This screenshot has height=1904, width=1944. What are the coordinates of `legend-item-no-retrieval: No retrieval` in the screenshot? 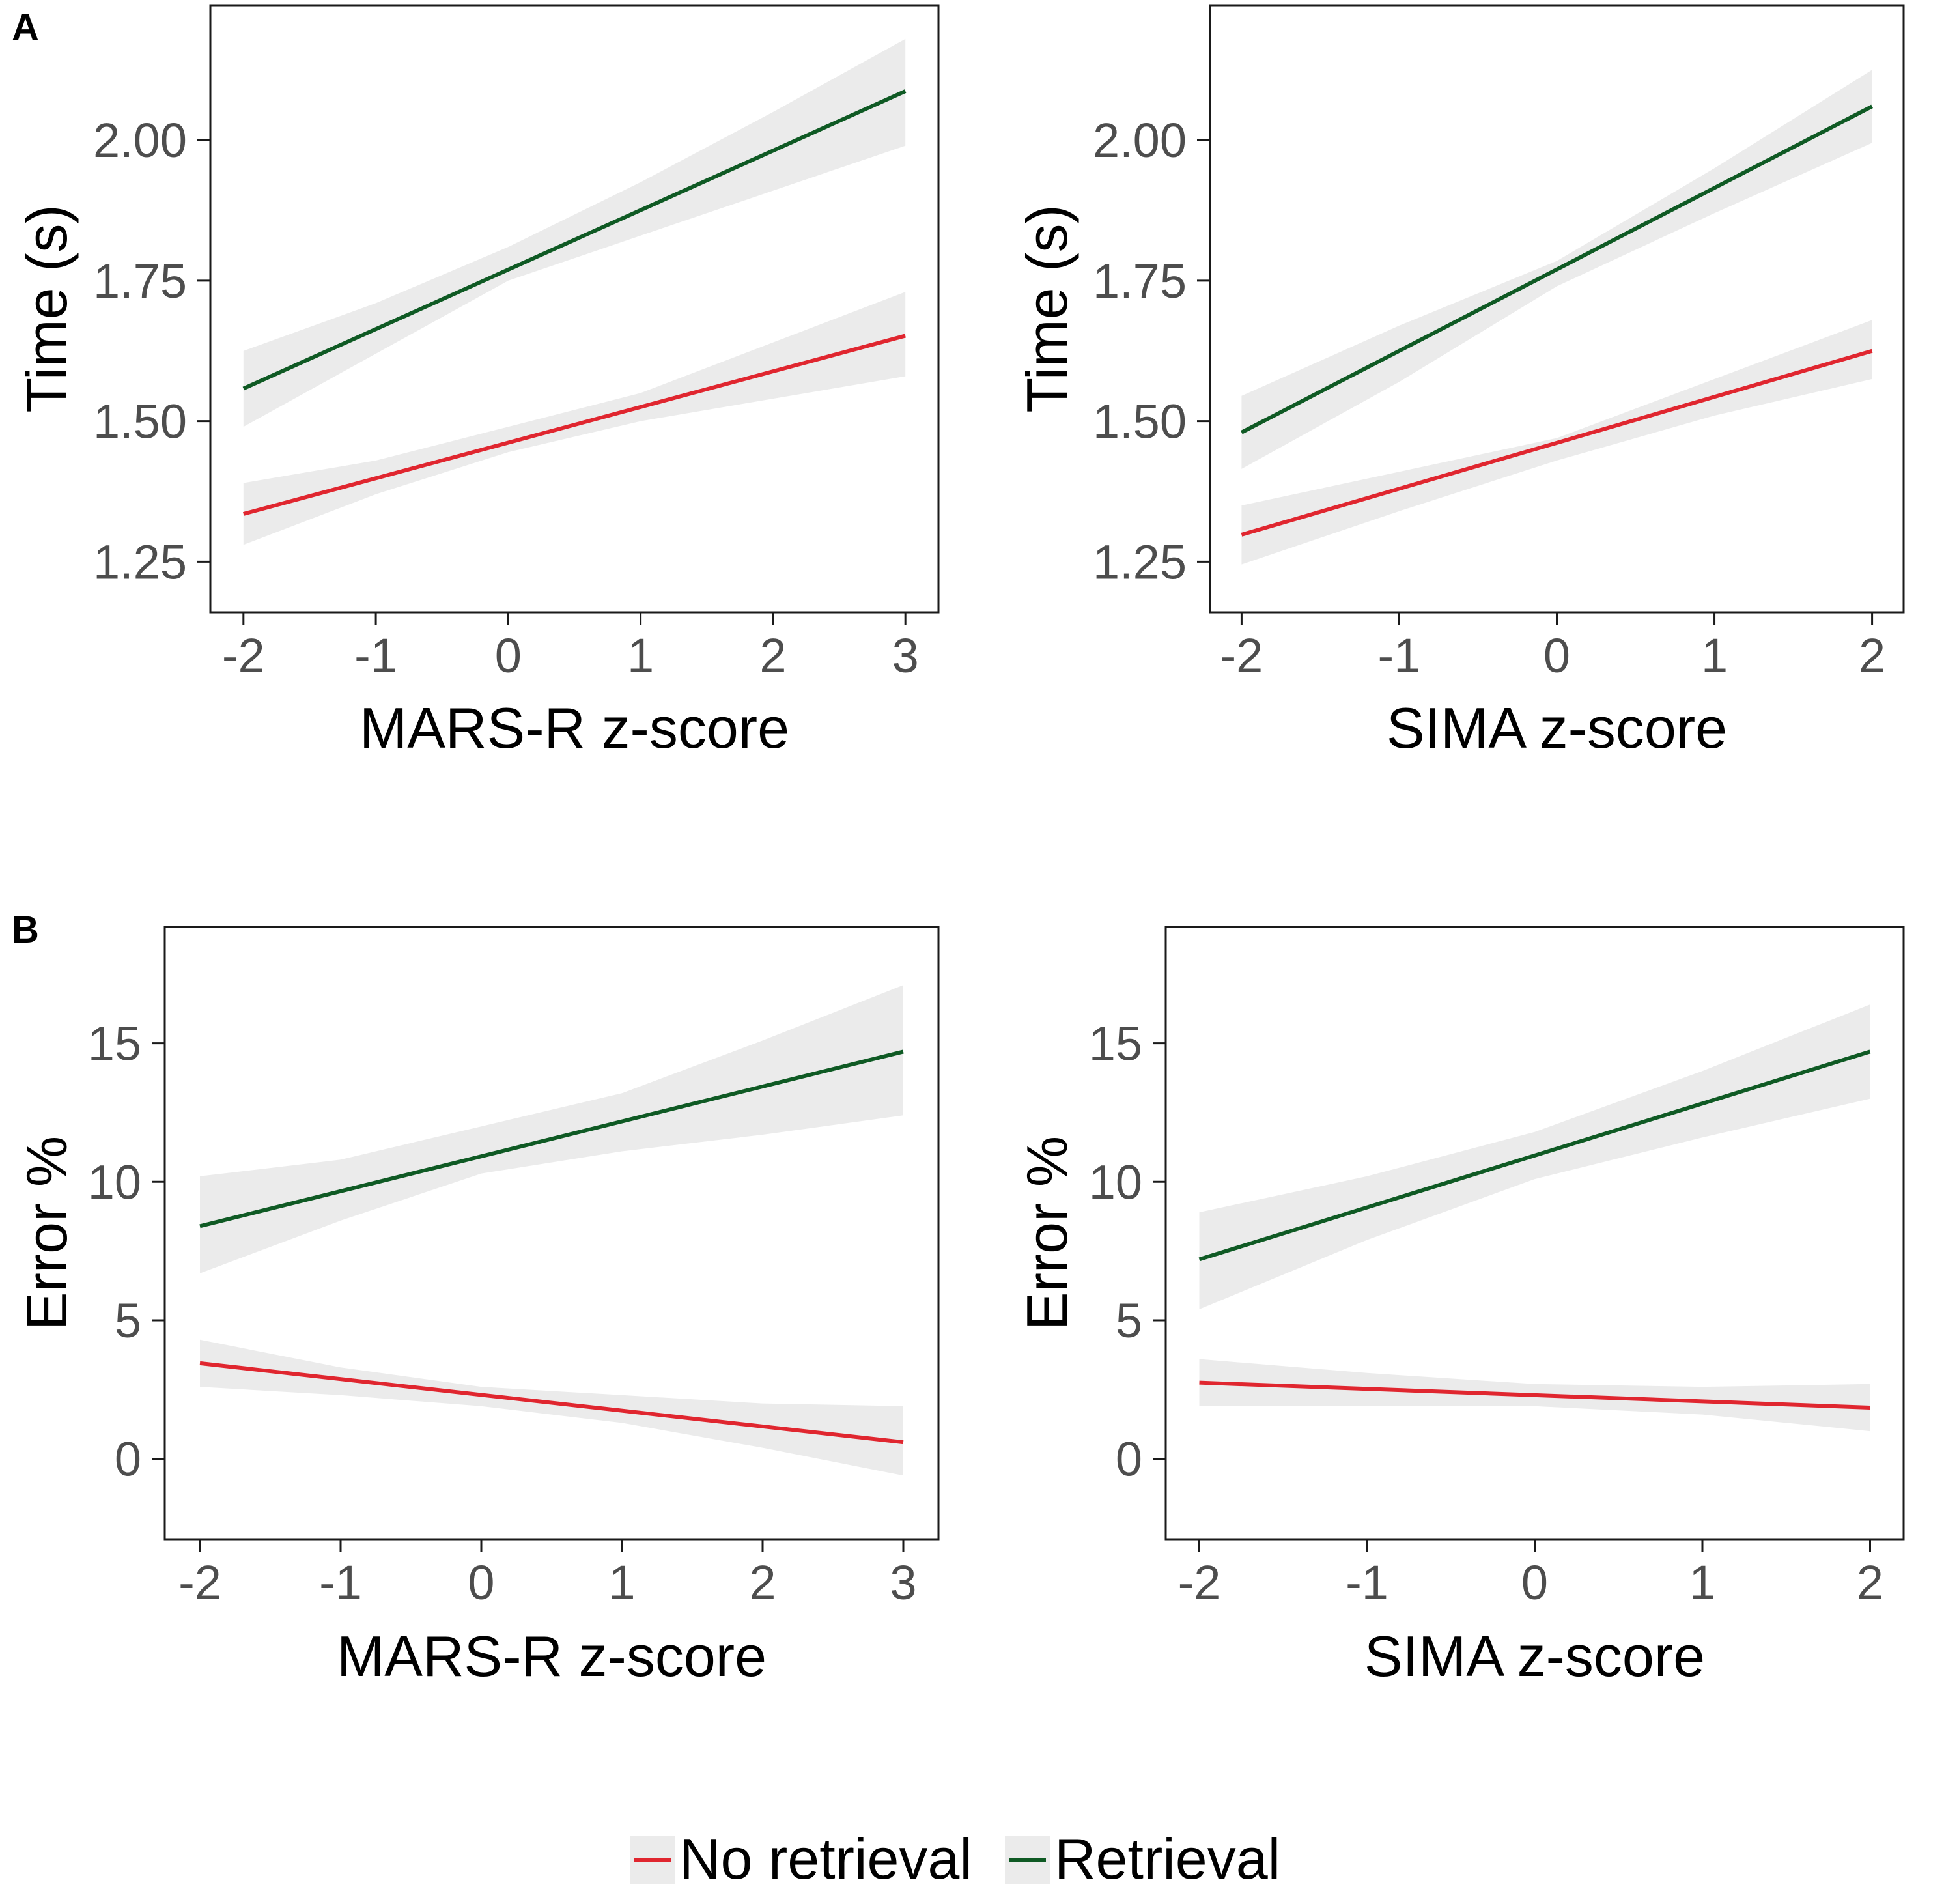 It's located at (801, 1859).